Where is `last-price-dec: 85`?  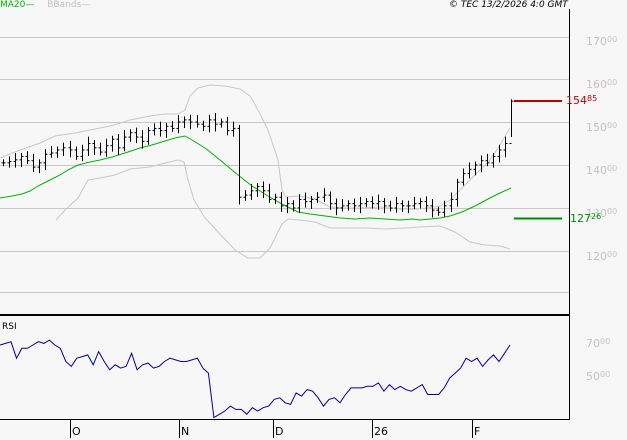
last-price-dec: 85 is located at coordinates (592, 98).